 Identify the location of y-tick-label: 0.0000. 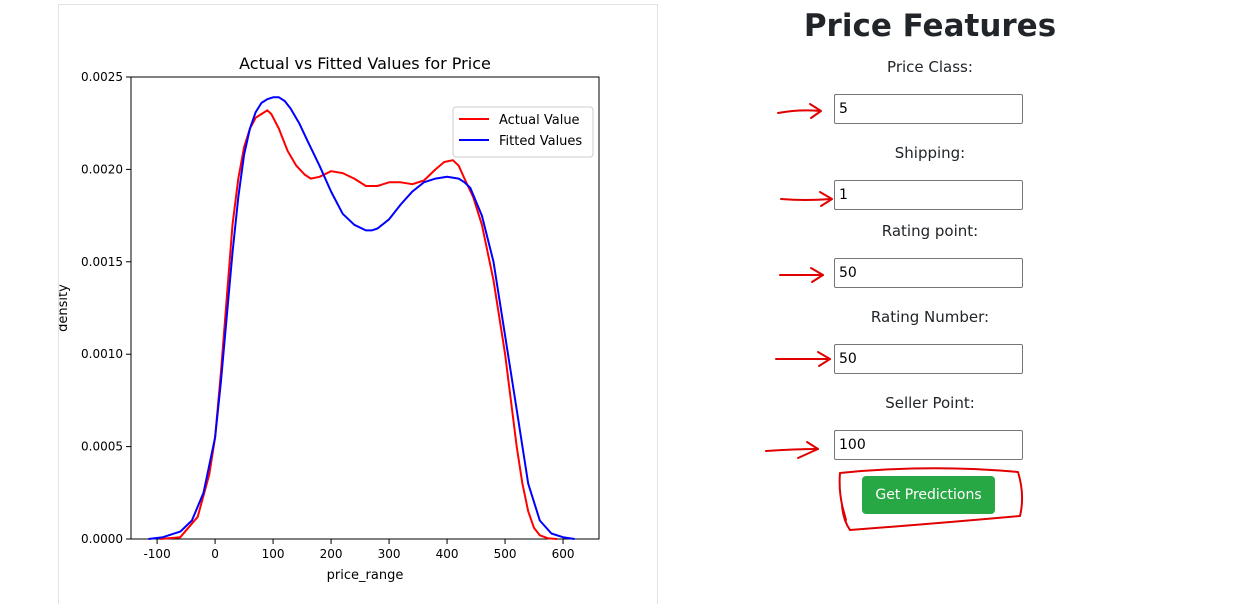
(102, 539).